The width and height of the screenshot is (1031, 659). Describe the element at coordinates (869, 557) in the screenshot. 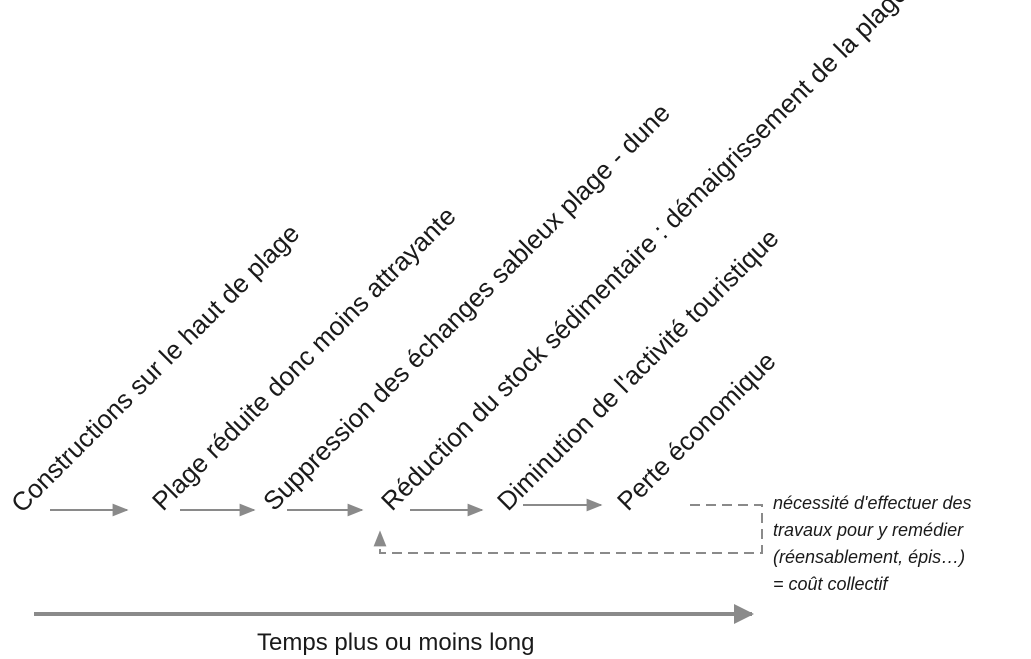

I see `note-line-3: (réensablement, épis…)` at that location.